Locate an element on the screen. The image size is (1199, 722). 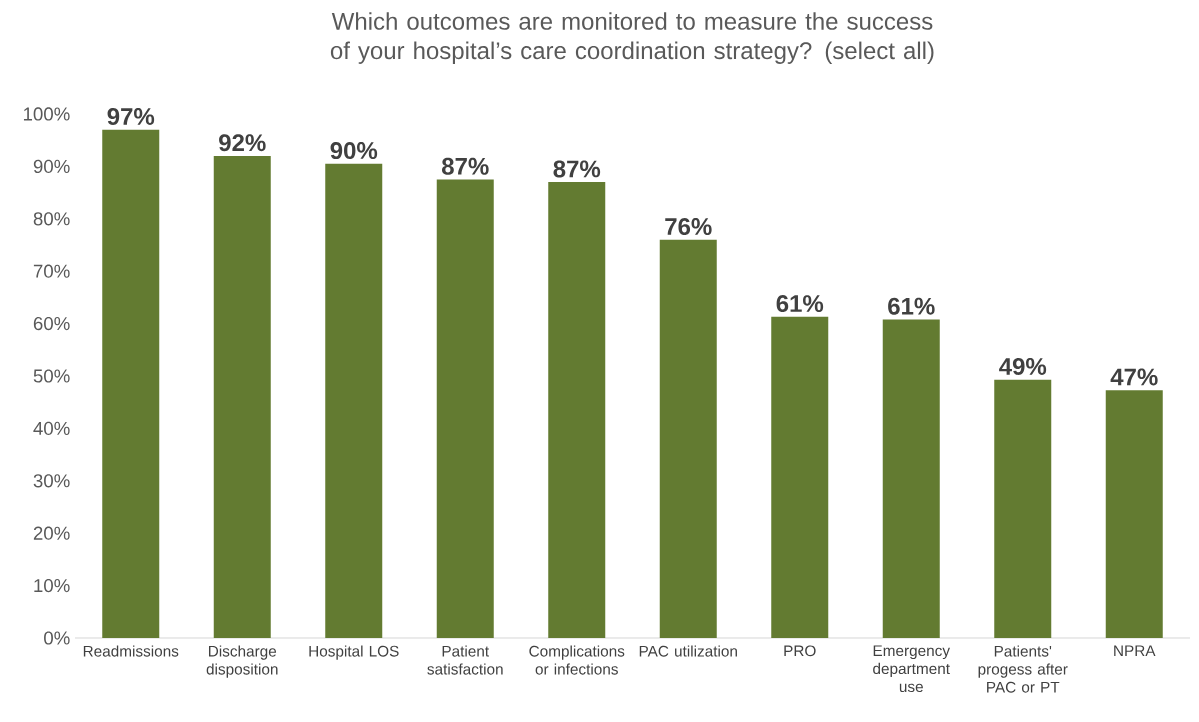
data-label: 76% is located at coordinates (688, 227).